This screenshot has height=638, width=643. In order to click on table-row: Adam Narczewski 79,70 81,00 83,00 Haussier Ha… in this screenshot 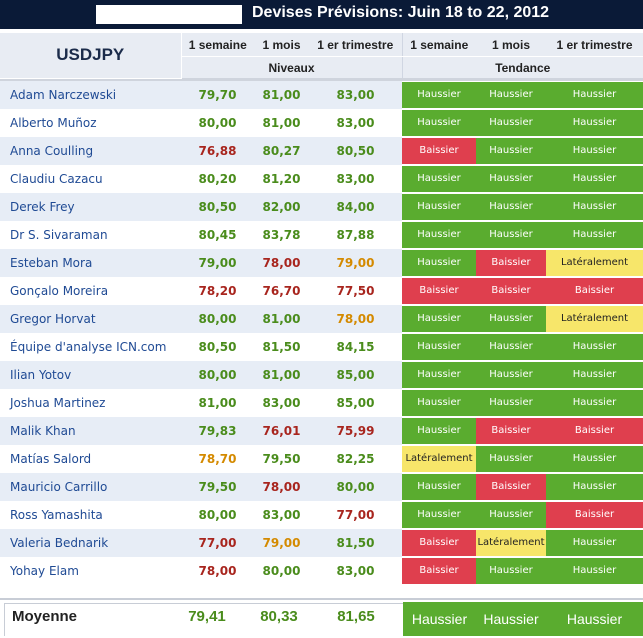, I will do `click(321, 94)`.